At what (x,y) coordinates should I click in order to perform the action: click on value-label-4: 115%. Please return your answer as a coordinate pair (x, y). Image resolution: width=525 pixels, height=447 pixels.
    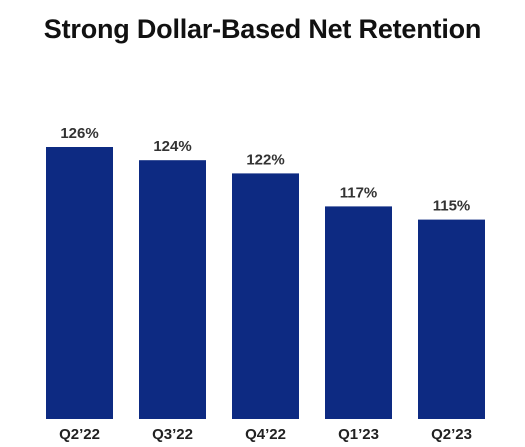
    Looking at the image, I should click on (452, 206).